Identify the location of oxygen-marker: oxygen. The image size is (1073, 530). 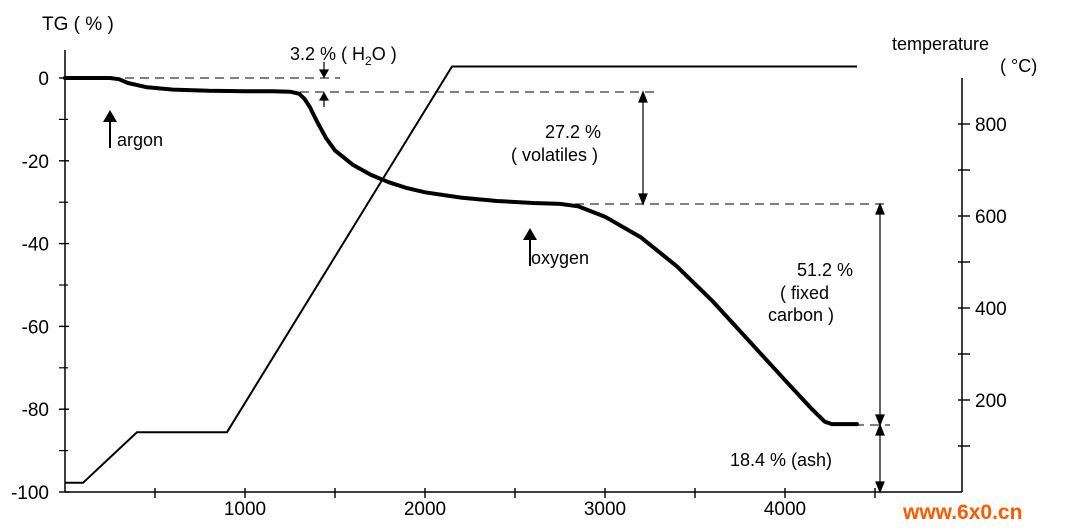
(556, 248).